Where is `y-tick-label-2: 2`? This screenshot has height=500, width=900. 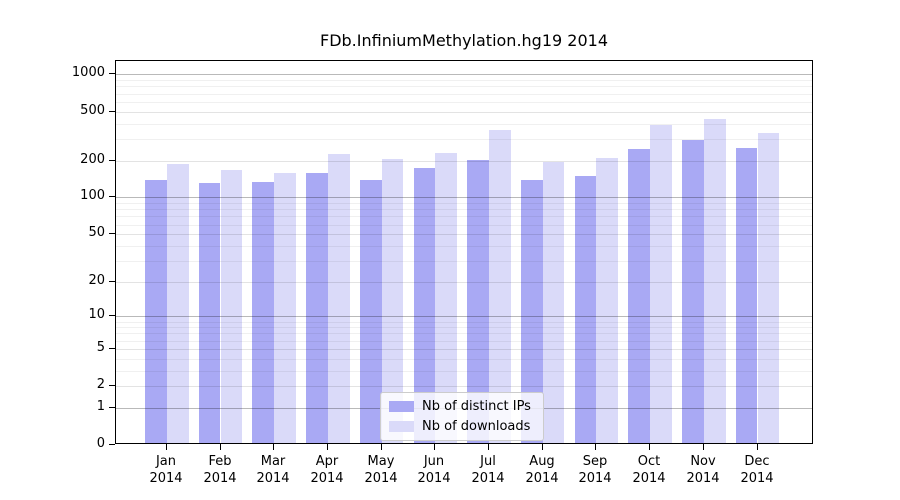 y-tick-label-2: 2 is located at coordinates (100, 384).